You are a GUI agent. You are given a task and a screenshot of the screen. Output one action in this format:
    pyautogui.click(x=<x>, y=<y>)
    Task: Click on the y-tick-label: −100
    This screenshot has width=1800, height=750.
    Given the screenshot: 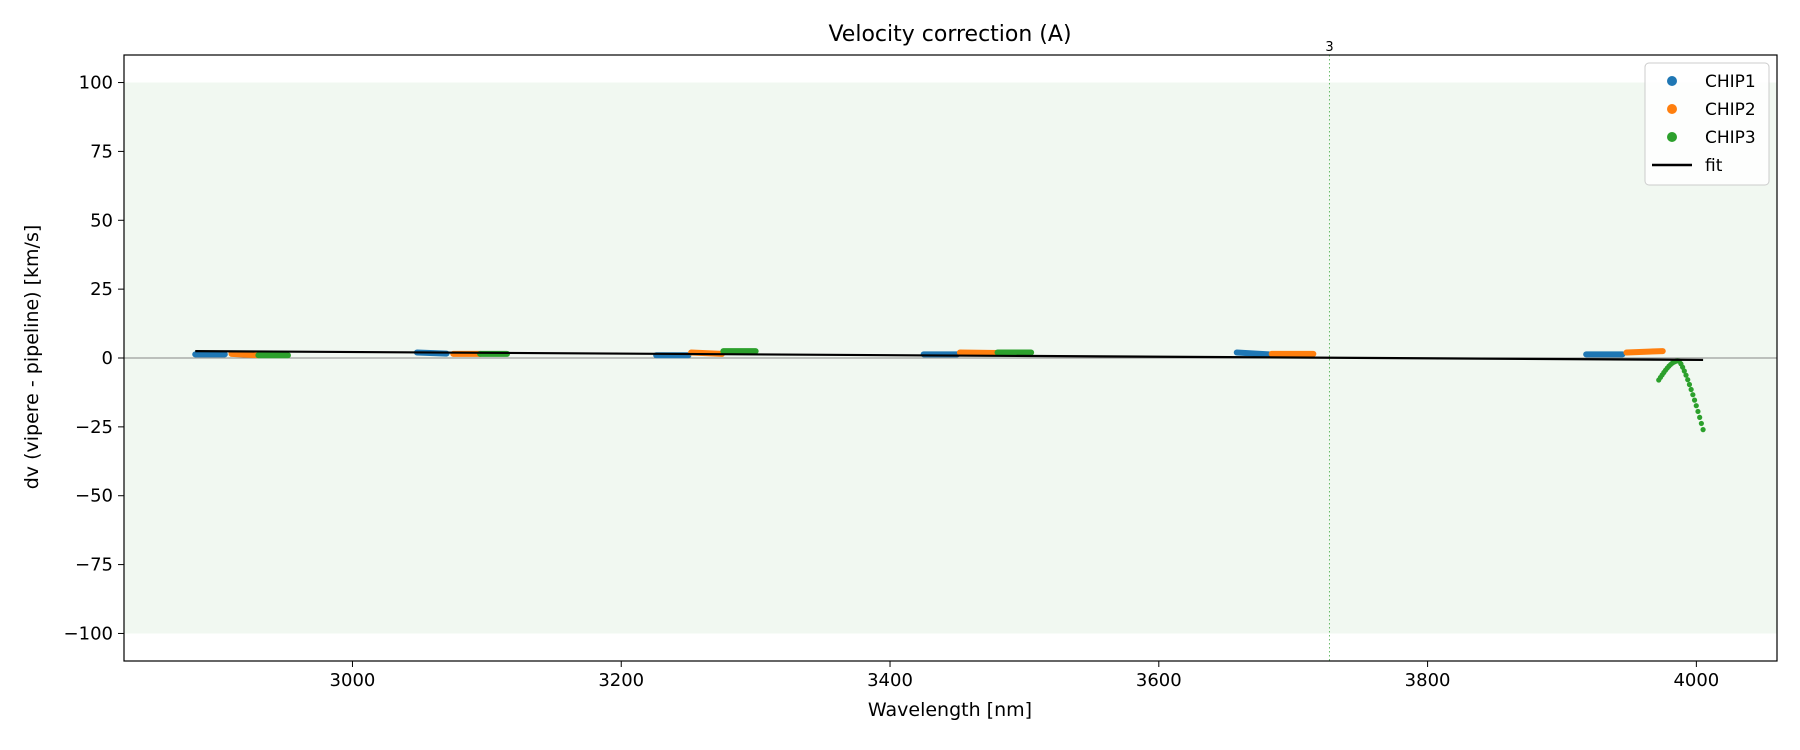 What is the action you would take?
    pyautogui.click(x=88, y=633)
    